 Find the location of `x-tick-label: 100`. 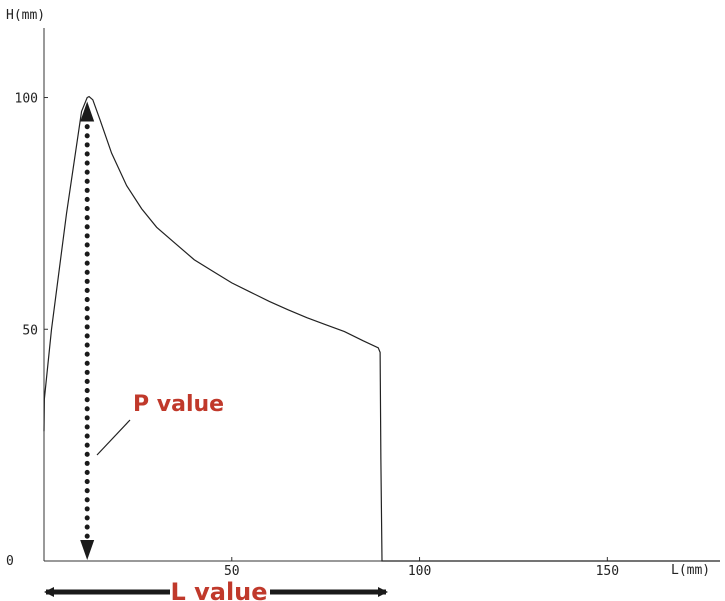

x-tick-label: 100 is located at coordinates (419, 571).